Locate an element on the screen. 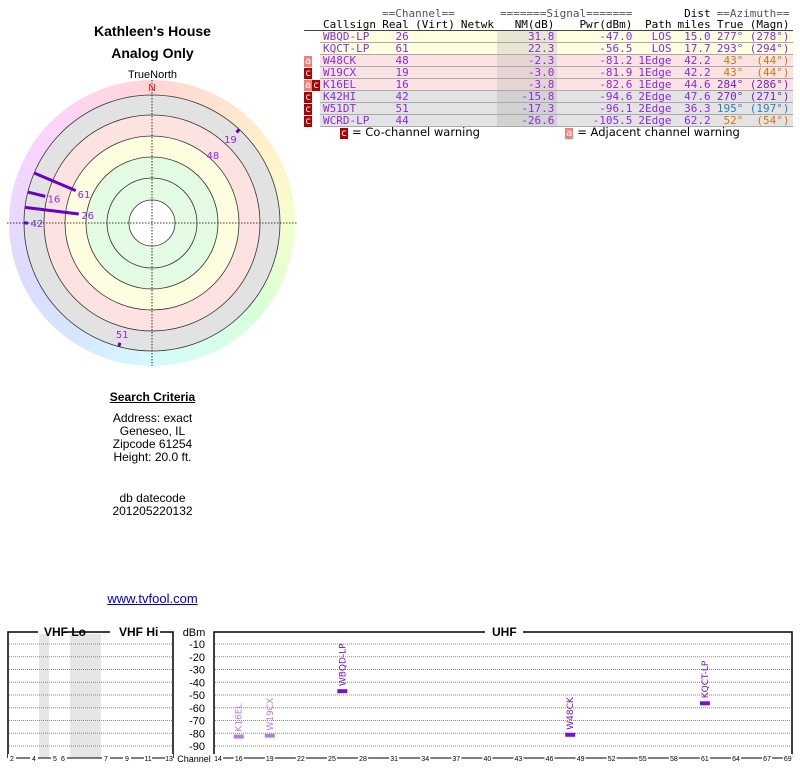 Image resolution: width=800 pixels, height=768 pixels. db-datecode-label: db datecode is located at coordinates (152, 498).